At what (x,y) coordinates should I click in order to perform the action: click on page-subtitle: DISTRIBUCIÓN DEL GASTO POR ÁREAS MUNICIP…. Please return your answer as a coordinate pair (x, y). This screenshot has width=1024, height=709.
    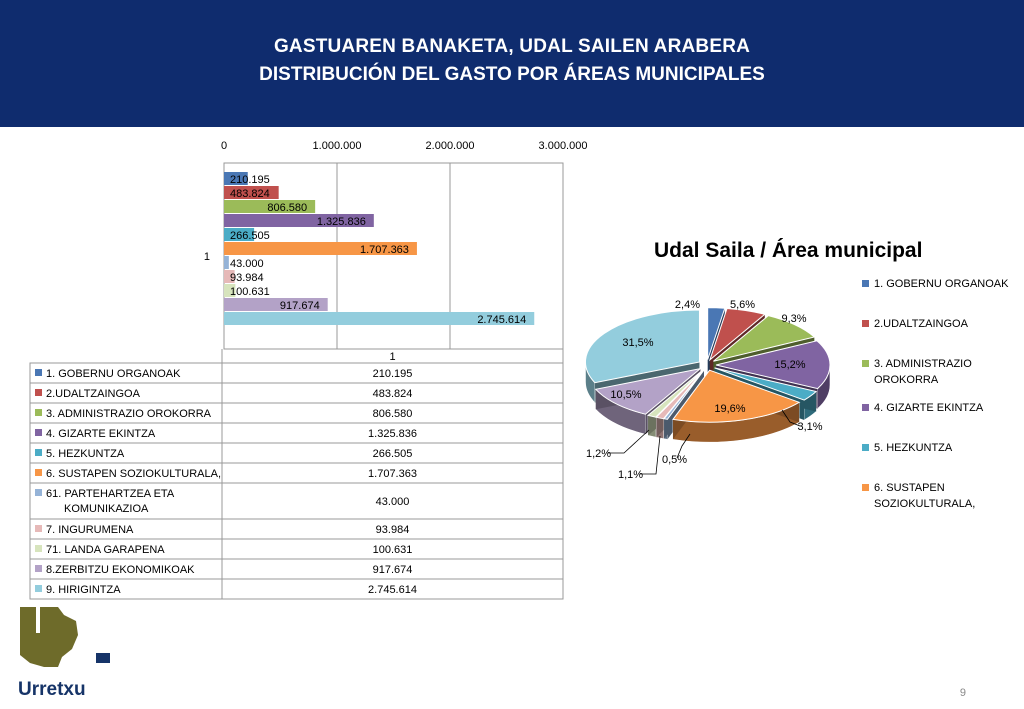
    Looking at the image, I should click on (512, 74).